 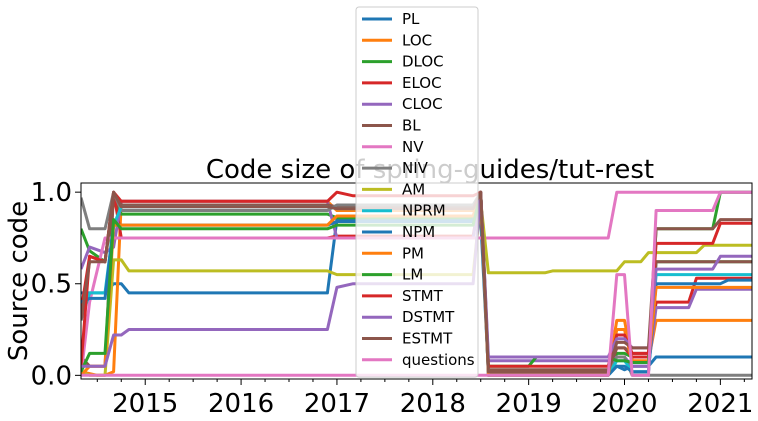 I want to click on y-axis-label: Source code, so click(x=19, y=281).